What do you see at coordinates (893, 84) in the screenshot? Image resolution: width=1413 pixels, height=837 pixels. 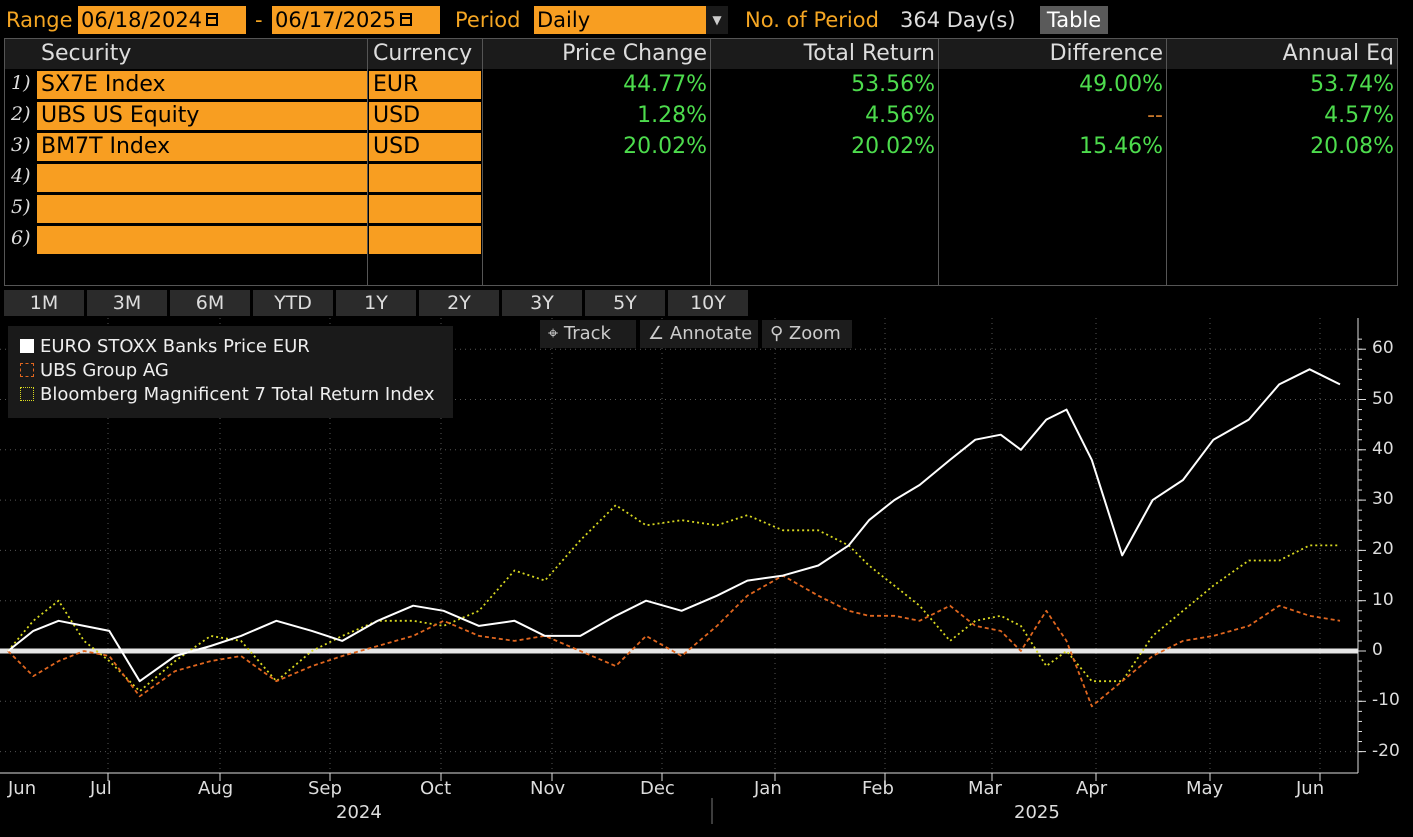 I see `total-return-cell: 53.56%` at bounding box center [893, 84].